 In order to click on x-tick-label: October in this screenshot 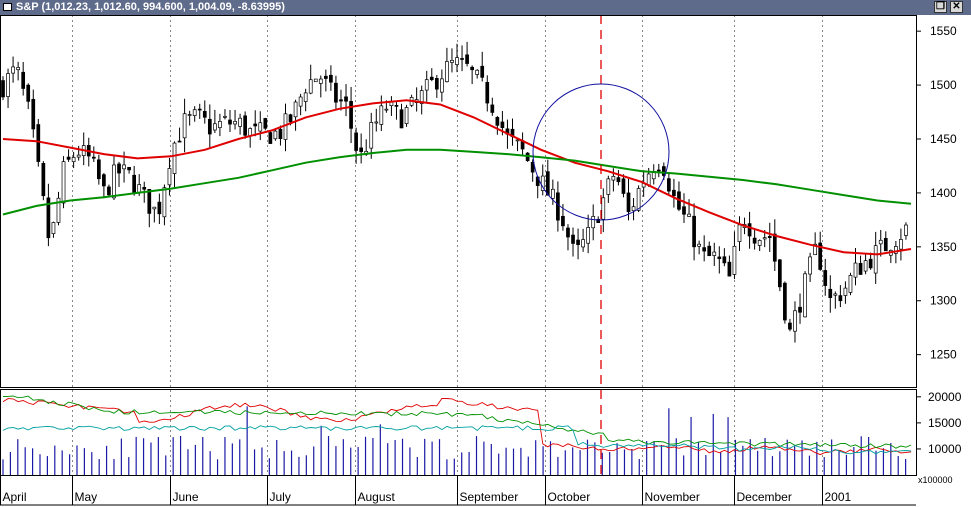, I will do `click(569, 497)`.